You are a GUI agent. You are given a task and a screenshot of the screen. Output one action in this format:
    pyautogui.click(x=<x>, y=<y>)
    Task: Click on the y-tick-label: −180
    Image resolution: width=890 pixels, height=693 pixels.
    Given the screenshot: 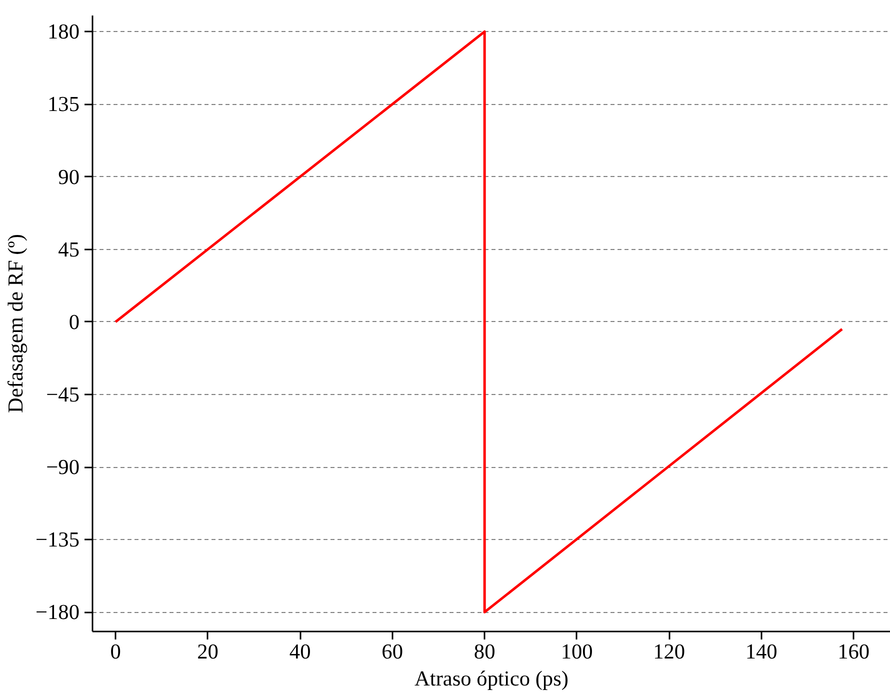 What is the action you would take?
    pyautogui.click(x=57, y=612)
    